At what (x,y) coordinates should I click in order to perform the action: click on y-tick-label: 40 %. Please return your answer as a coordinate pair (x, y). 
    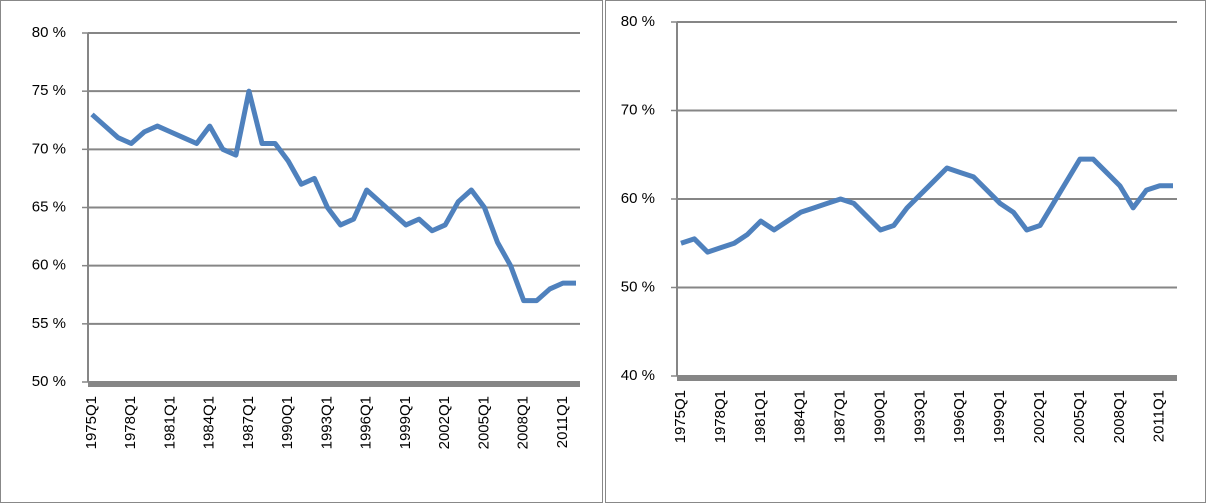
    Looking at the image, I should click on (638, 375).